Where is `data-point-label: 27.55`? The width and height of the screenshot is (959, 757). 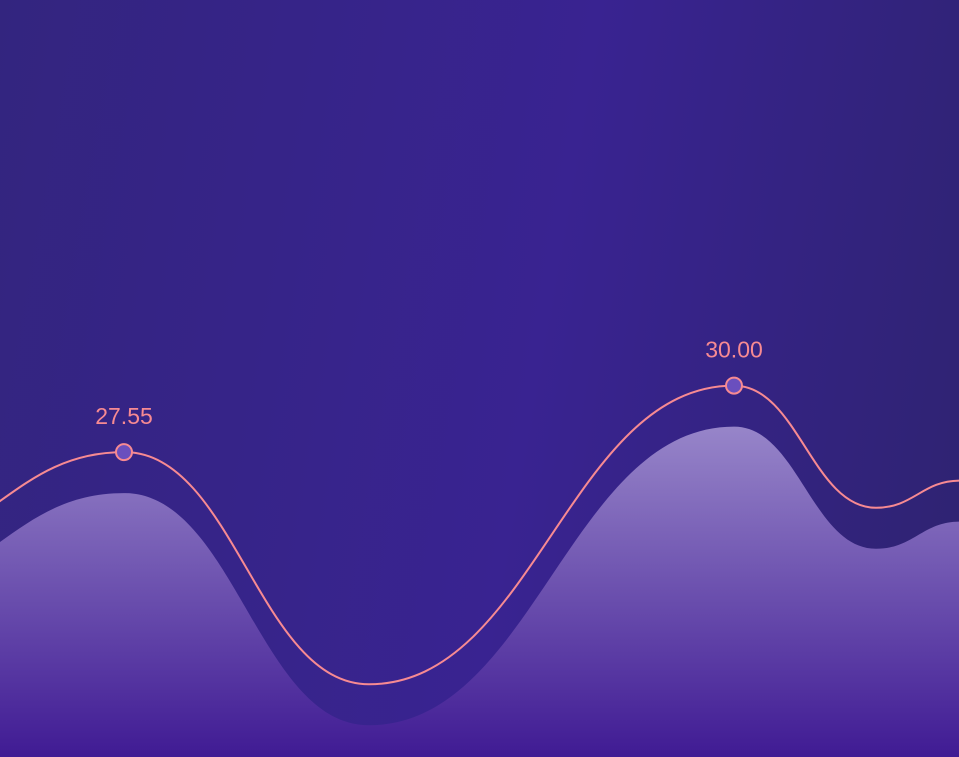 data-point-label: 27.55 is located at coordinates (124, 416).